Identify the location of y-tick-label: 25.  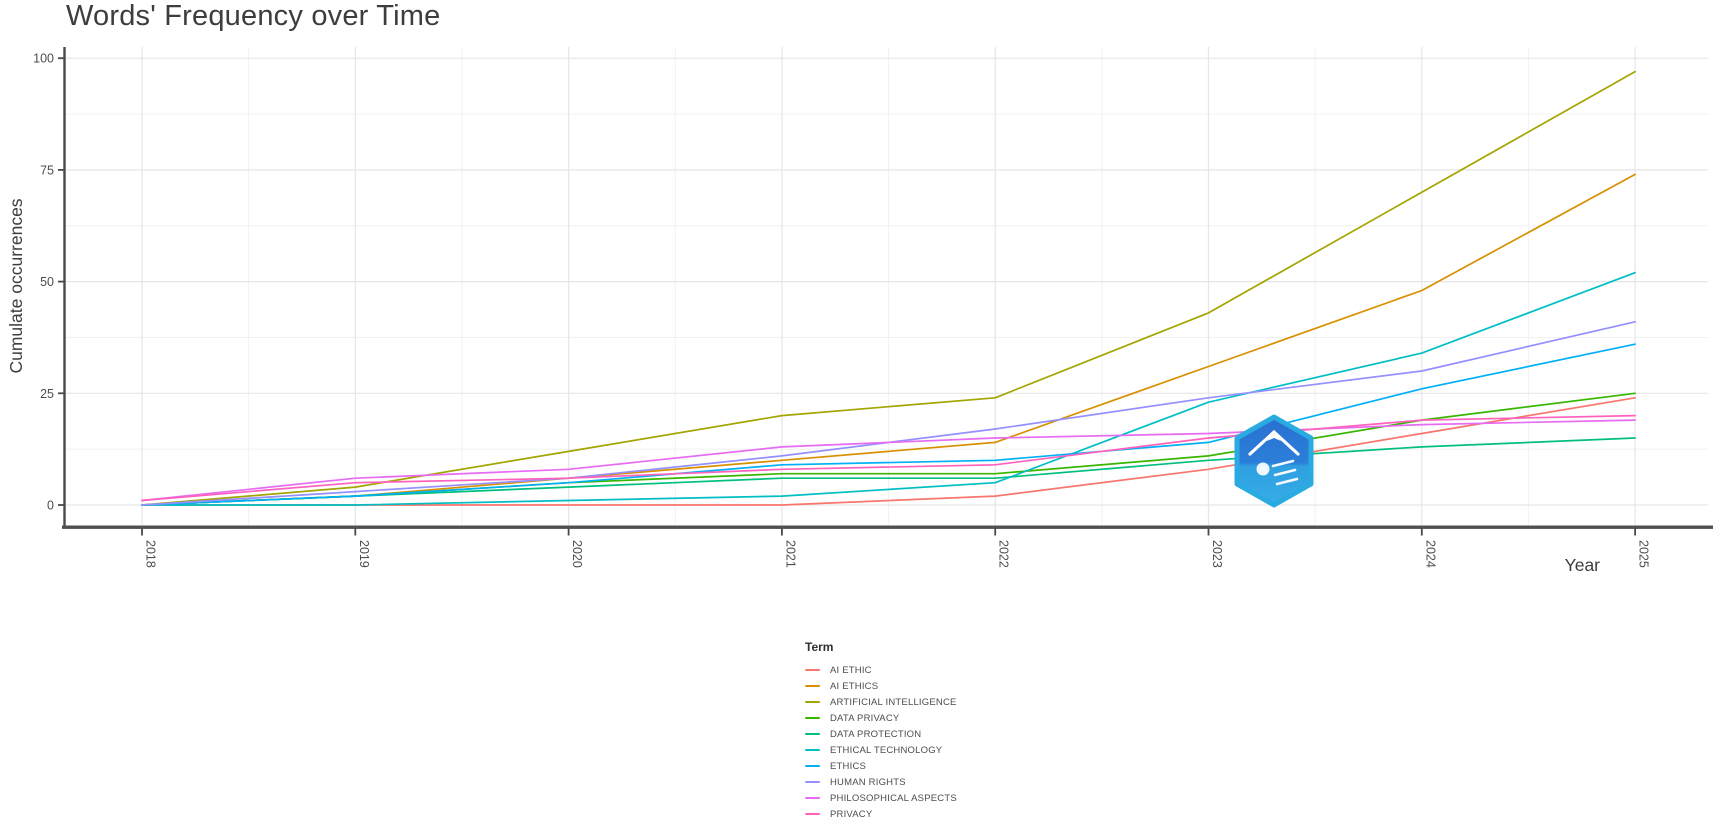
(47, 394).